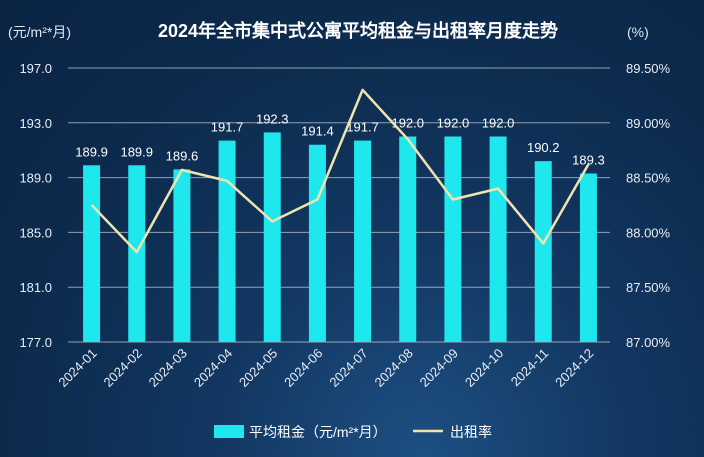 The width and height of the screenshot is (704, 457). Describe the element at coordinates (484, 368) in the screenshot. I see `x-tick-label: 2024-10` at that location.